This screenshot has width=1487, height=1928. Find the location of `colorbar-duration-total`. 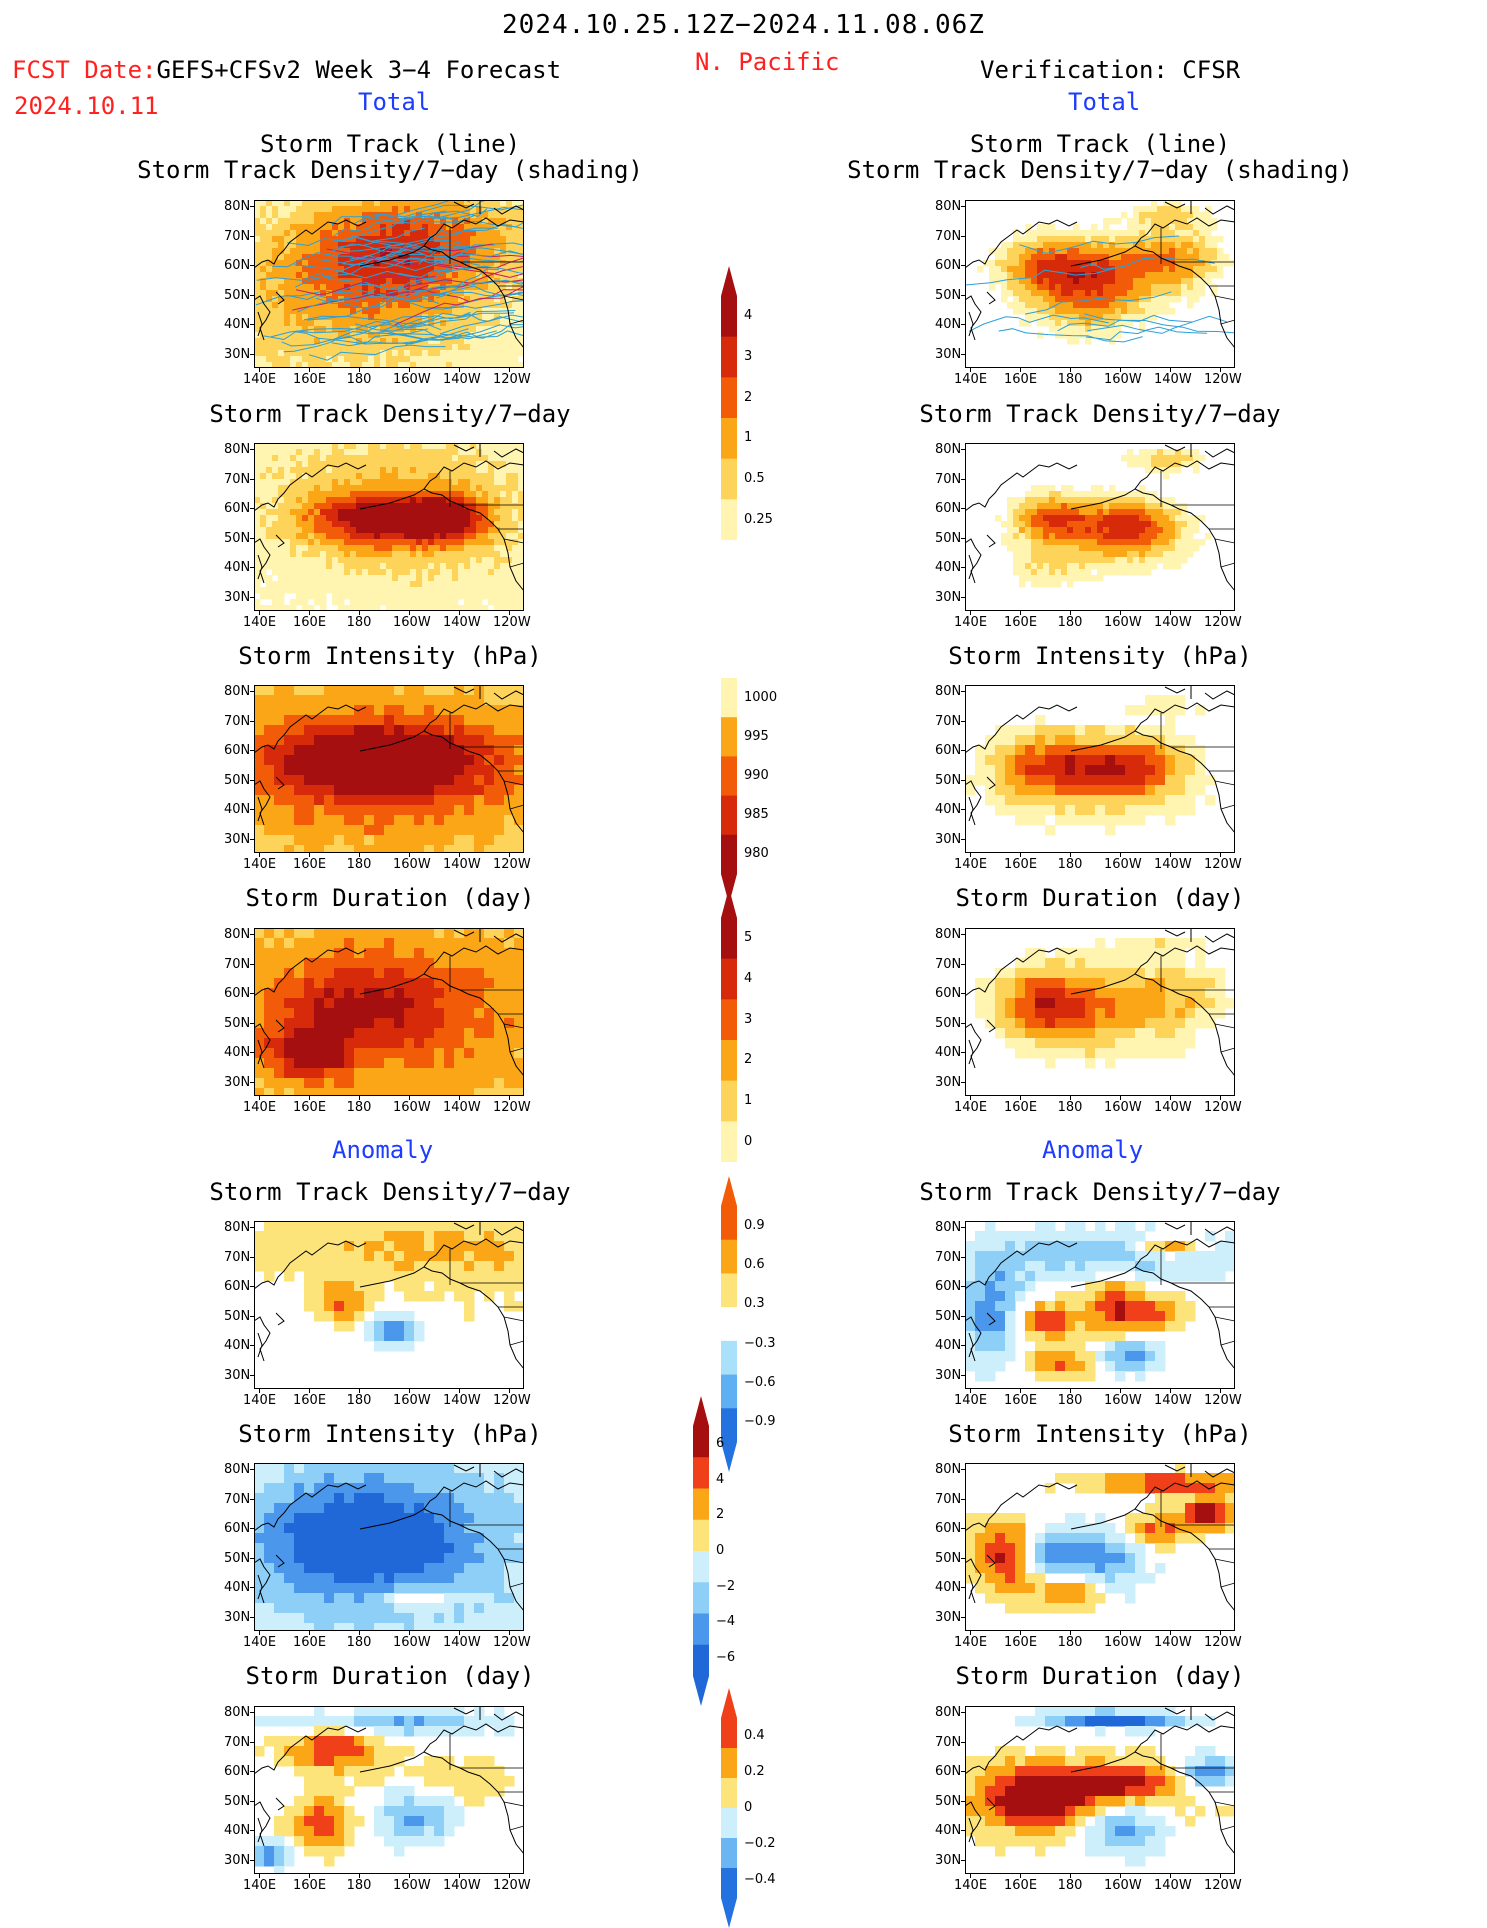

colorbar-duration-total is located at coordinates (729, 1025).